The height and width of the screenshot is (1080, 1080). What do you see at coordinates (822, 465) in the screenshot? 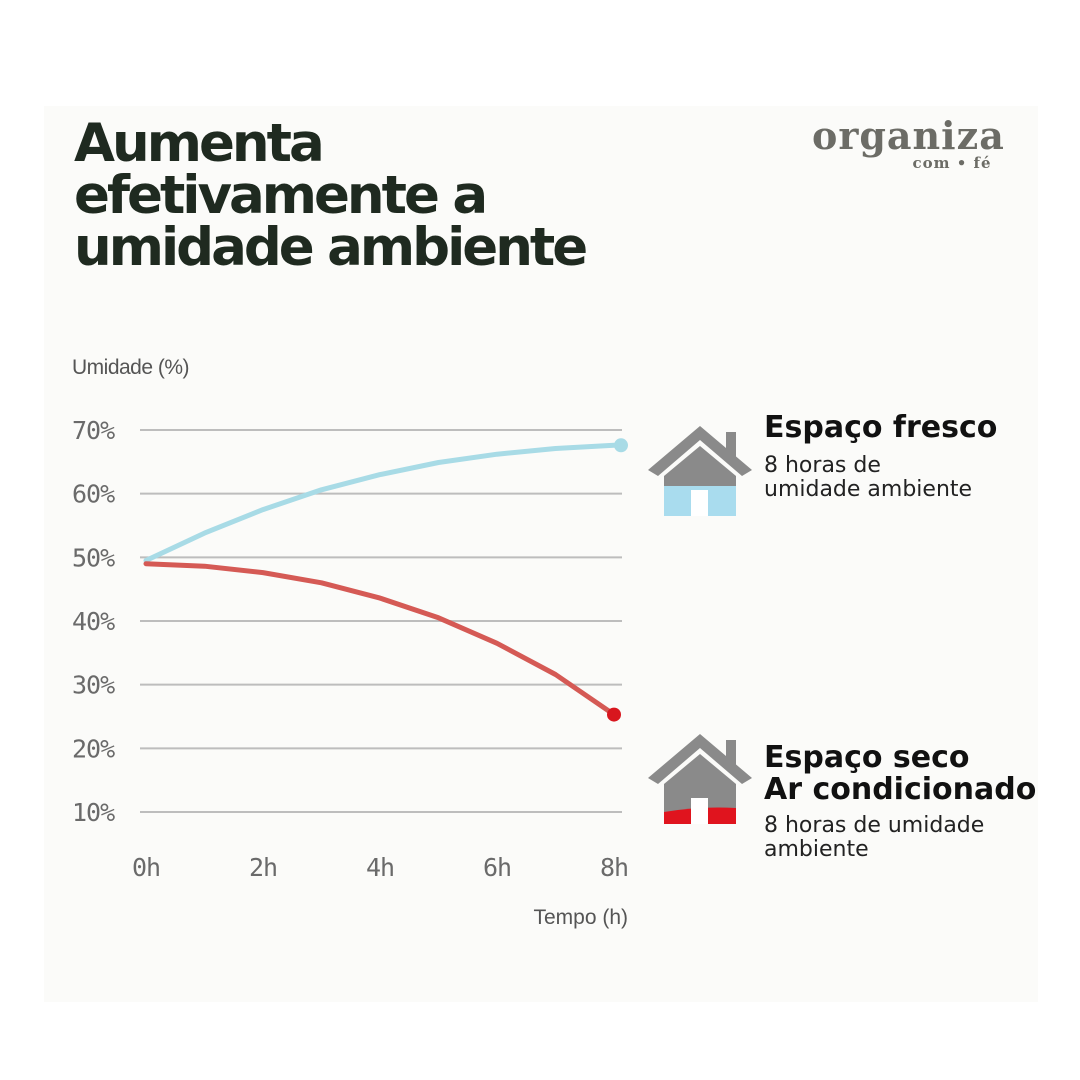
I see `legend-fresh-desc-line-1: 8 horas de` at bounding box center [822, 465].